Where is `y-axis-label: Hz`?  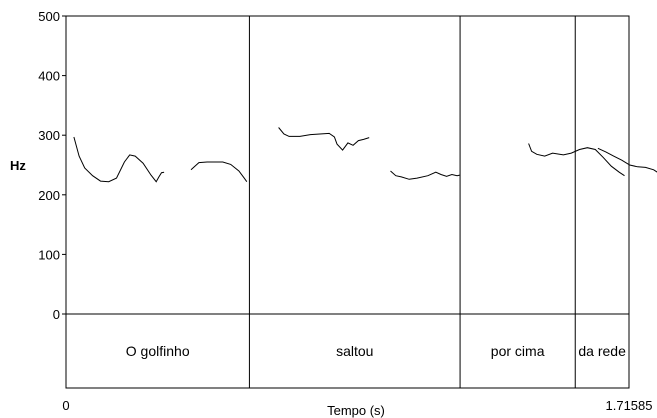
y-axis-label: Hz is located at coordinates (18, 165).